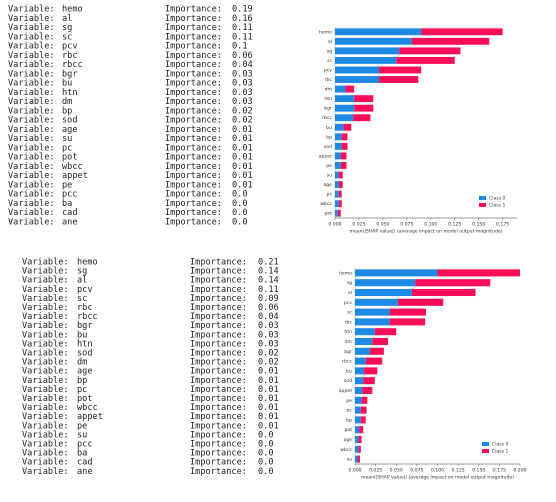 The width and height of the screenshot is (556, 502). Describe the element at coordinates (345, 273) in the screenshot. I see `y-tick-label: hemo` at that location.